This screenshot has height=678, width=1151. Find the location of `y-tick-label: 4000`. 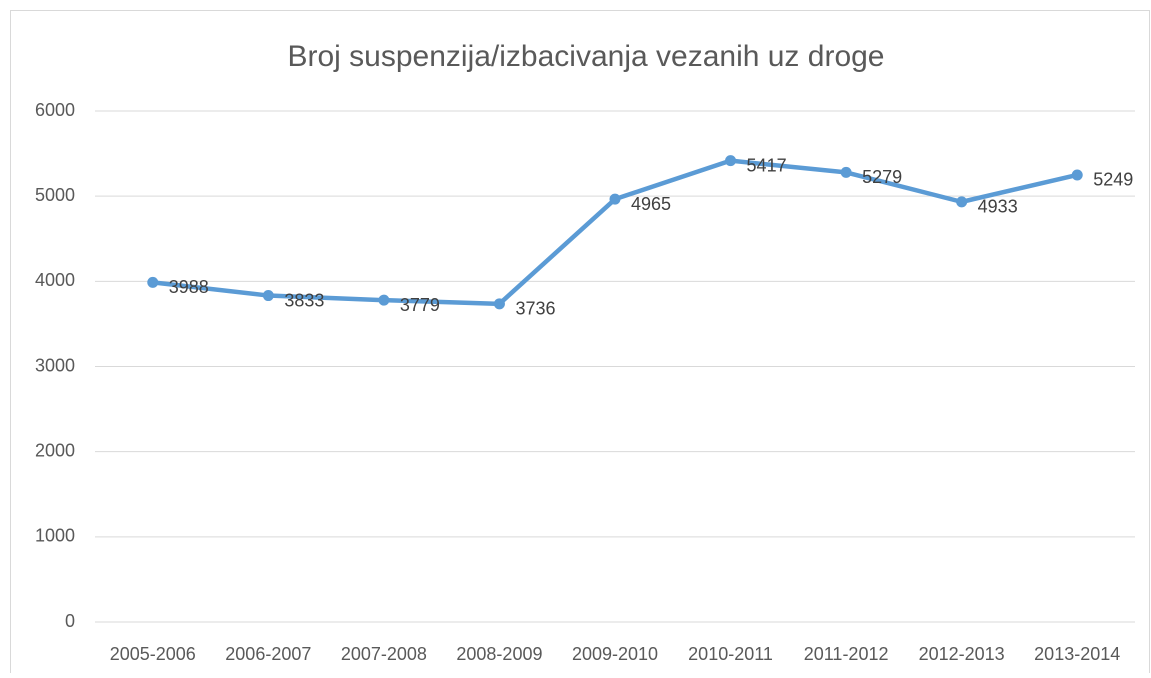

y-tick-label: 4000 is located at coordinates (55, 280).